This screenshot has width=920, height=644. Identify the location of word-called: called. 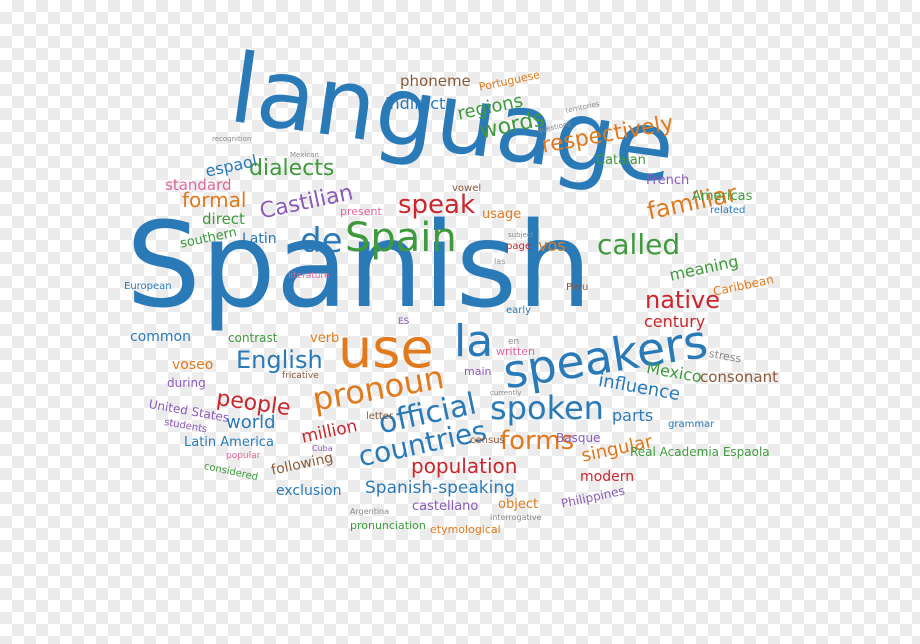
(639, 244).